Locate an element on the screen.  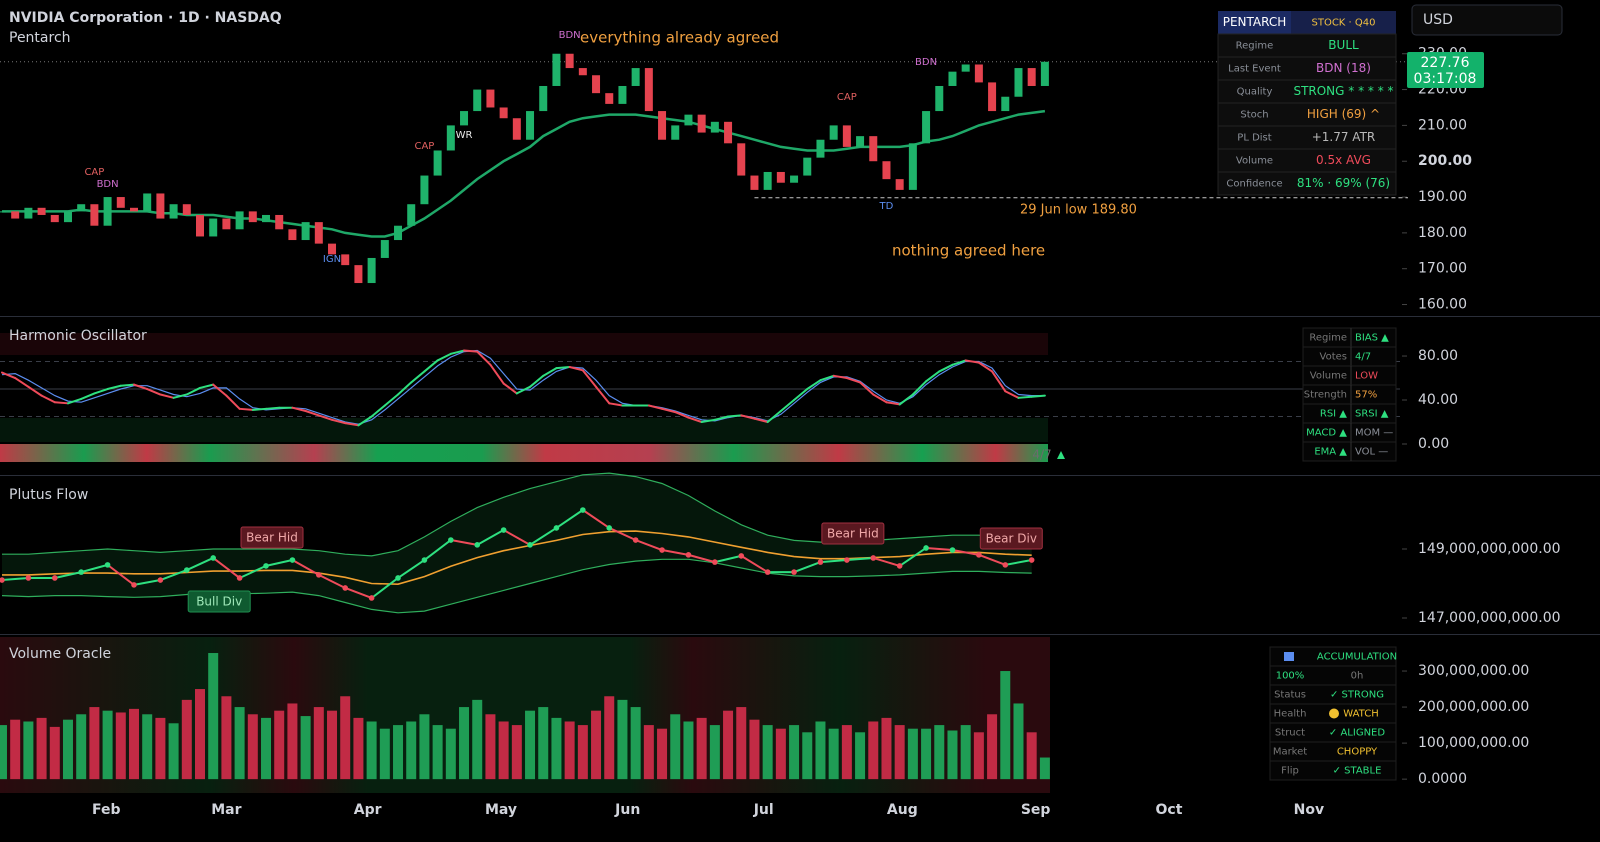
y-tick-label: 200,000,000.00 is located at coordinates (1473, 707).